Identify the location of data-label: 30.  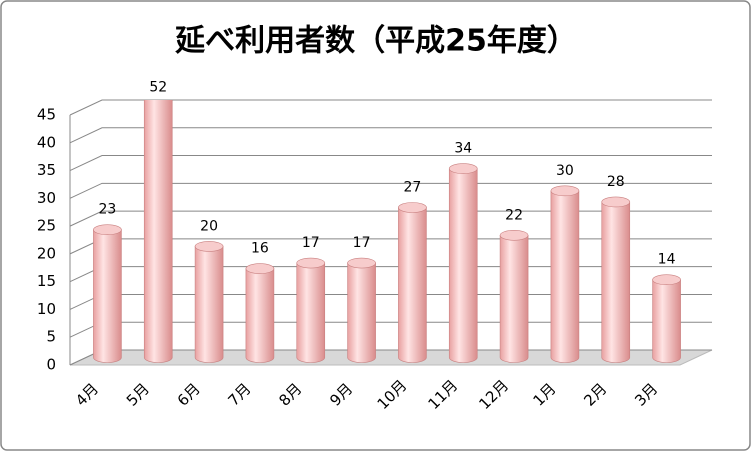
(565, 171).